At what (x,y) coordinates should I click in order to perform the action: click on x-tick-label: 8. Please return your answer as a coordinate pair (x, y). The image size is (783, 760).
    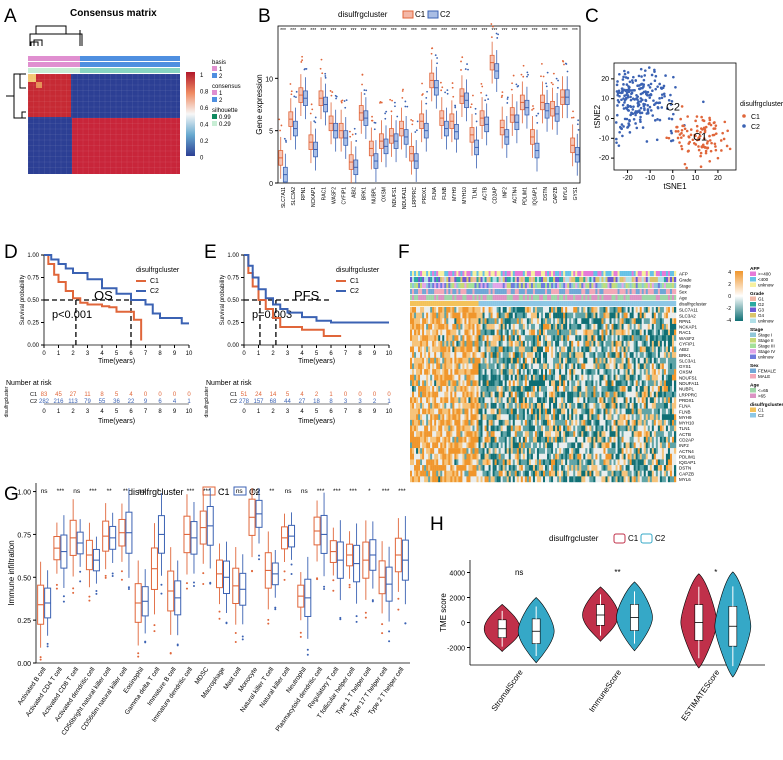
    Looking at the image, I should click on (160, 354).